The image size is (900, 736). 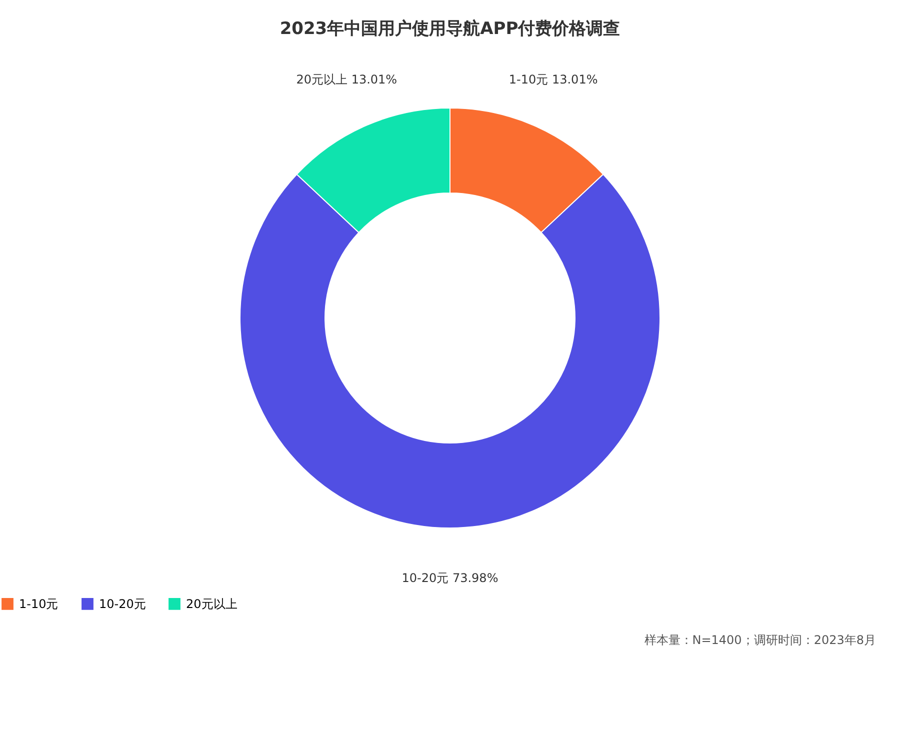 What do you see at coordinates (450, 578) in the screenshot?
I see `category-label: 10-20元 73.98%` at bounding box center [450, 578].